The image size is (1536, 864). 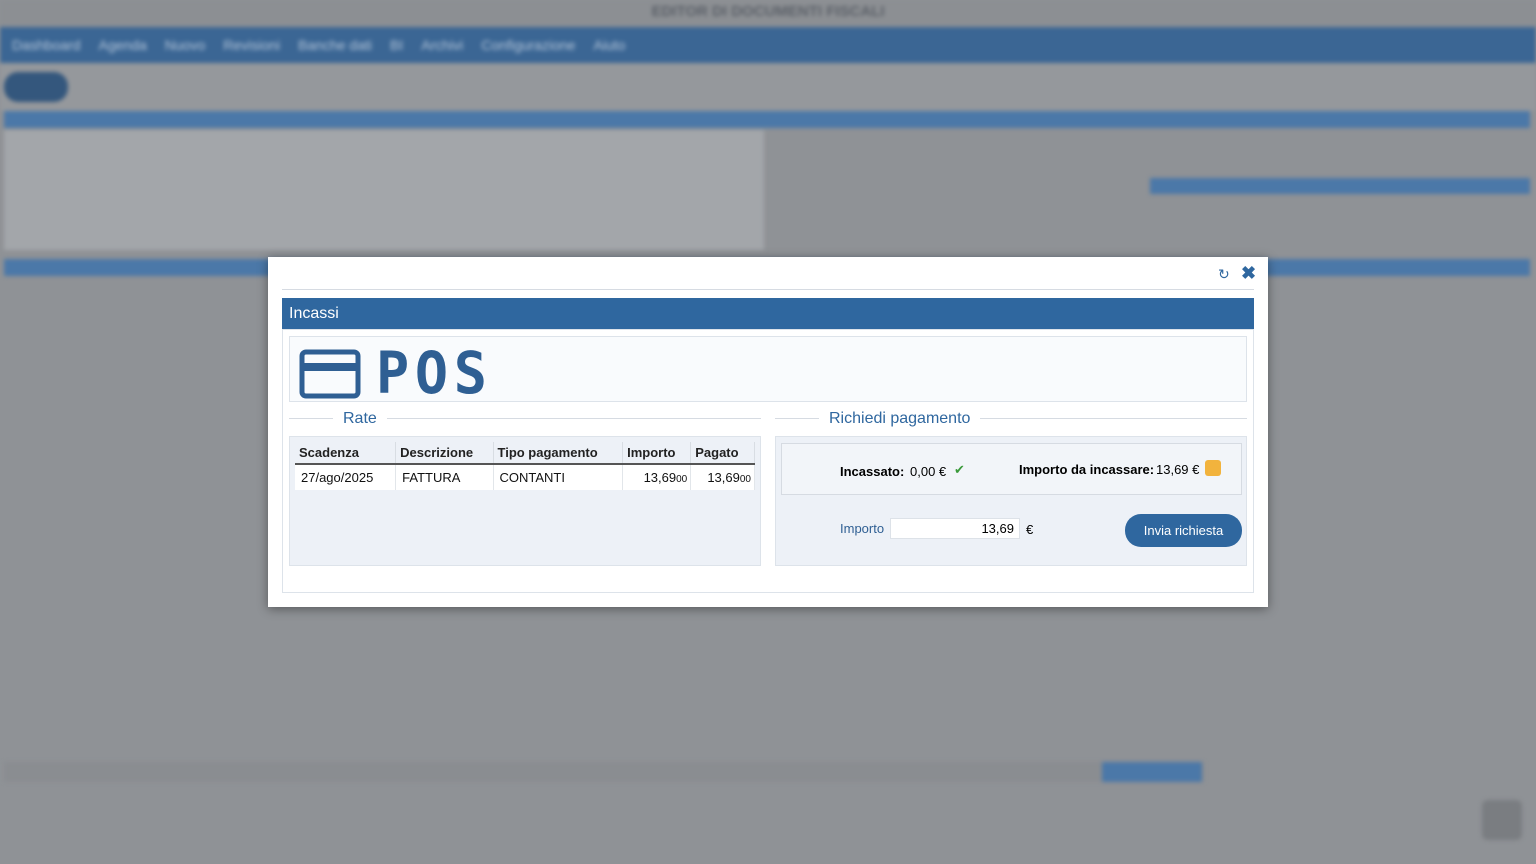 I want to click on toolbar, so click(x=768, y=87).